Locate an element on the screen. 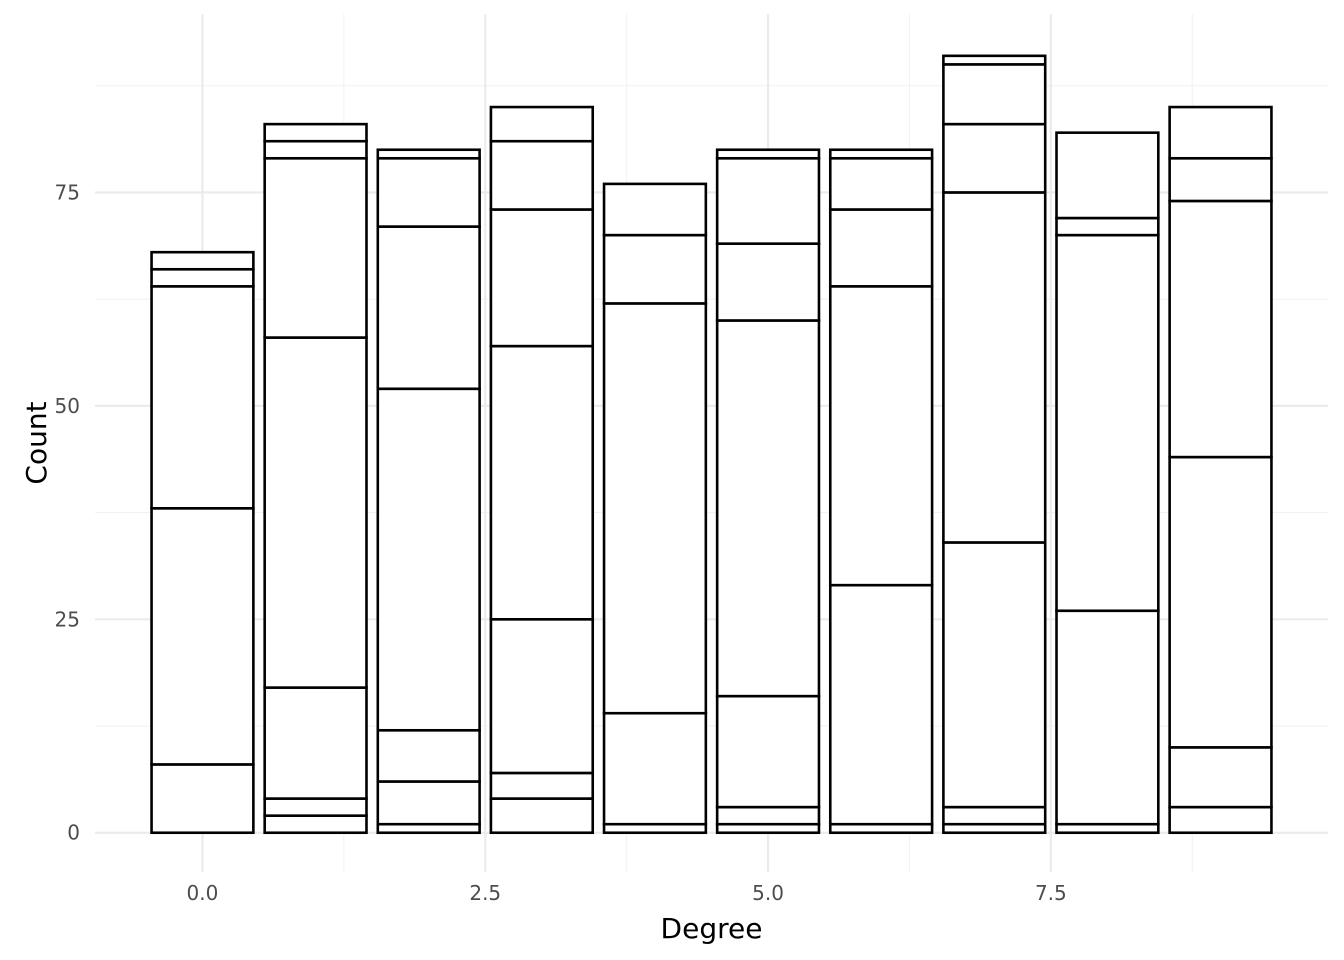  y-tick-label: 50 is located at coordinates (67, 406).